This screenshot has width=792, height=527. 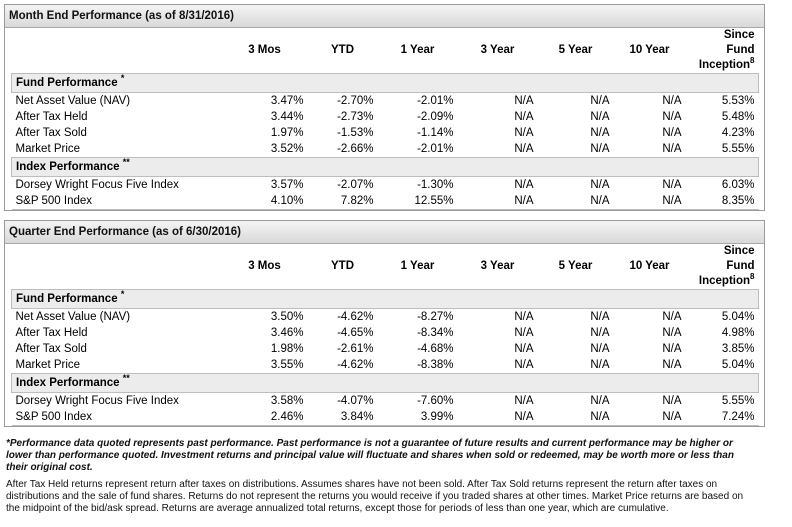 I want to click on table-cell: 7.24%, so click(x=722, y=417).